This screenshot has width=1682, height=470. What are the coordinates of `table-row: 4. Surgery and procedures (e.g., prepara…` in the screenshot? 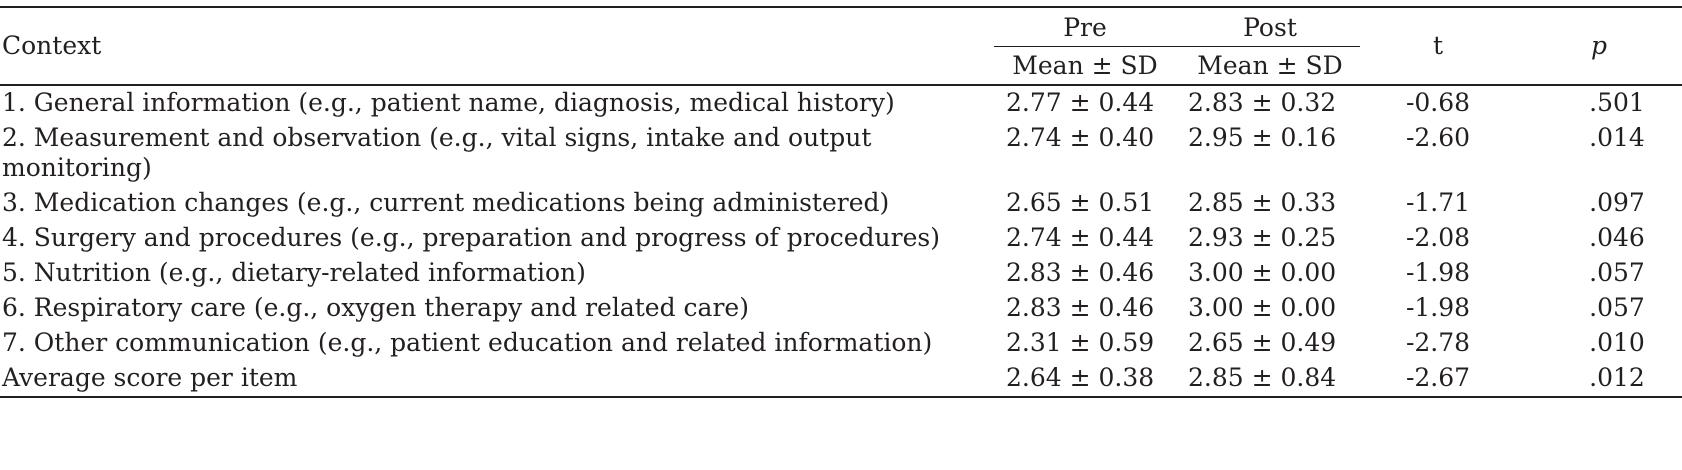 It's located at (841, 238).